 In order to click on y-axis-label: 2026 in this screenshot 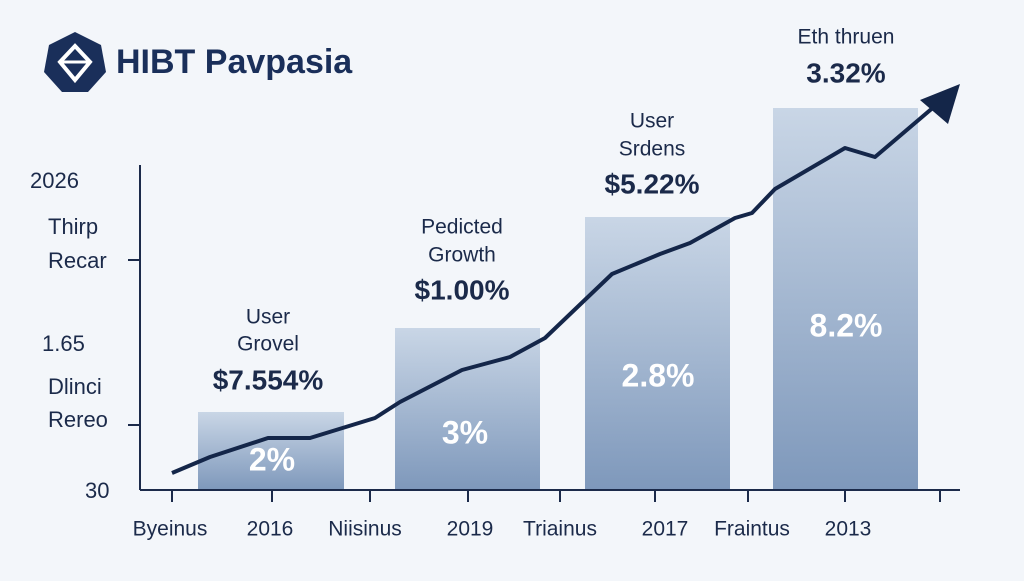, I will do `click(54, 180)`.